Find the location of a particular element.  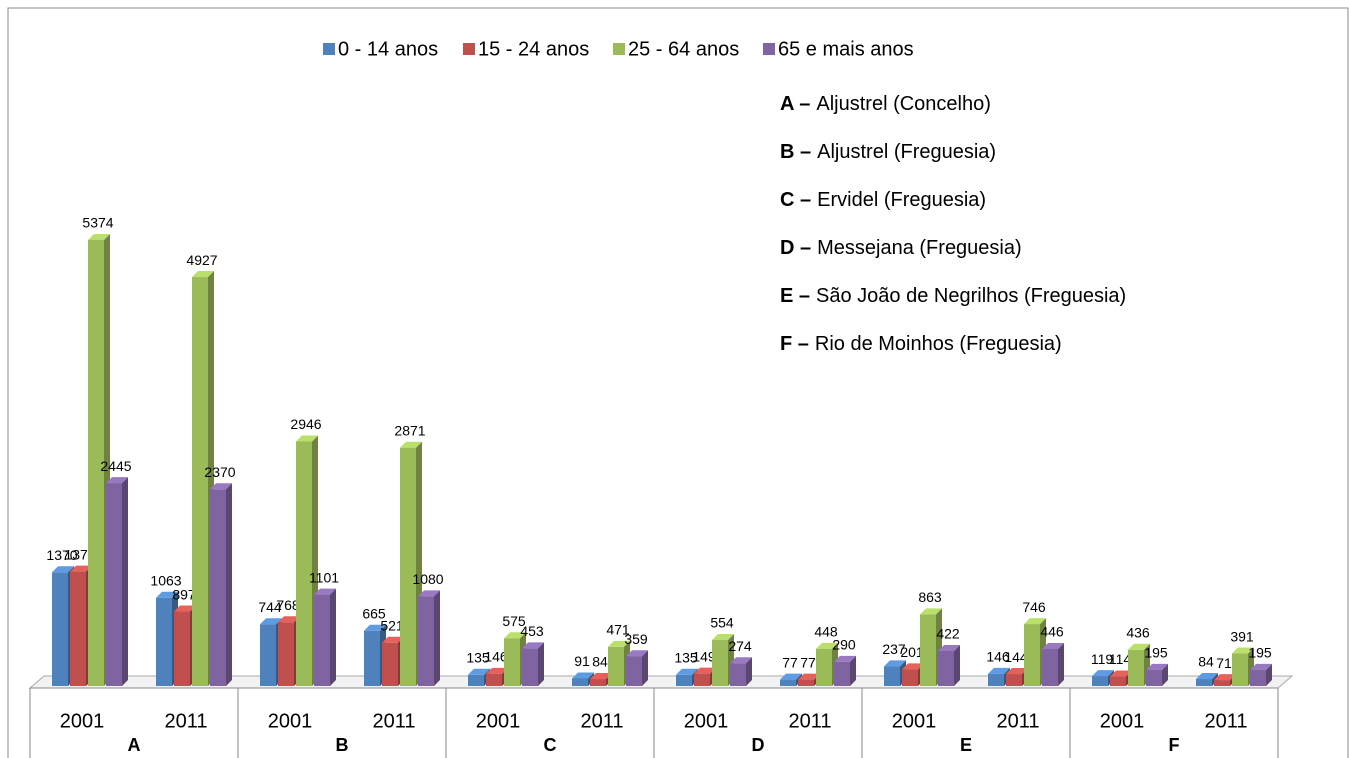

note-text: Ervidel (Freguesia) is located at coordinates (901, 200).